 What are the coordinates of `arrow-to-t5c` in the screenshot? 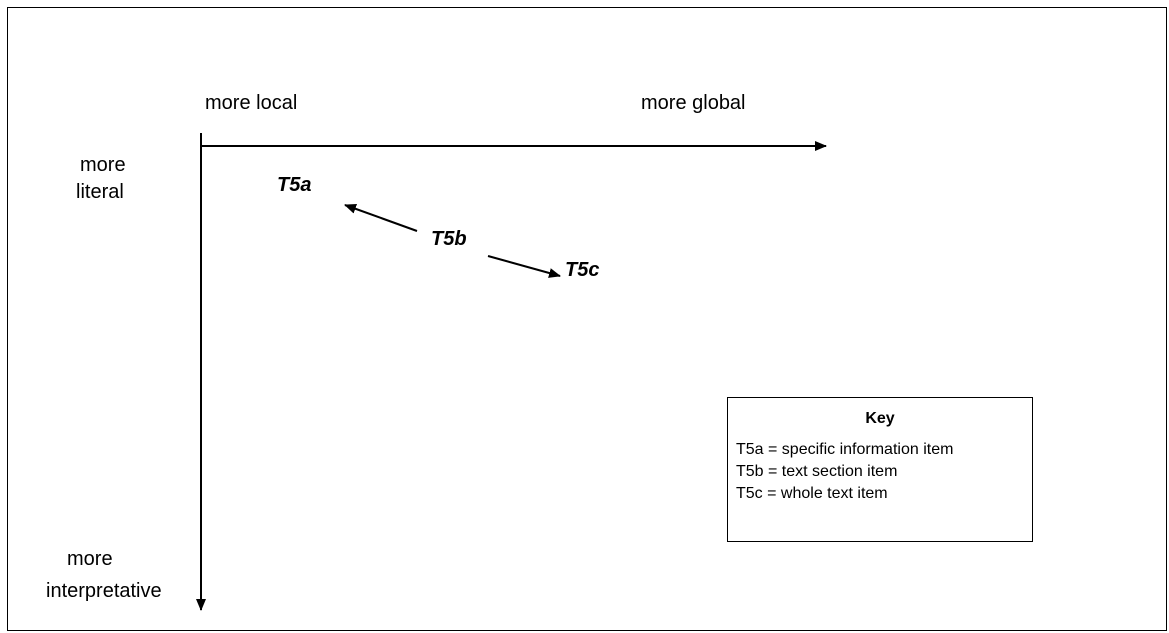 It's located at (524, 266).